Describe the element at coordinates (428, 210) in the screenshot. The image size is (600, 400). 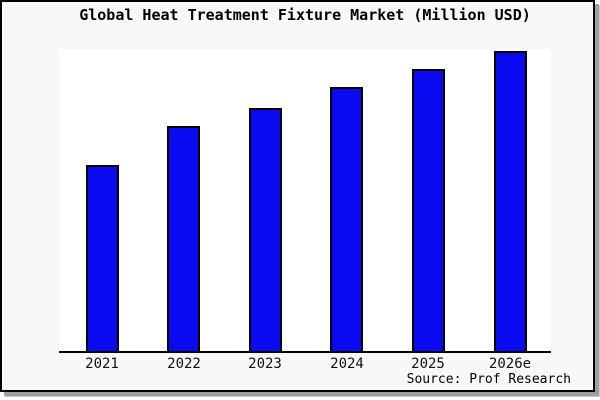
I see `bar-2025` at that location.